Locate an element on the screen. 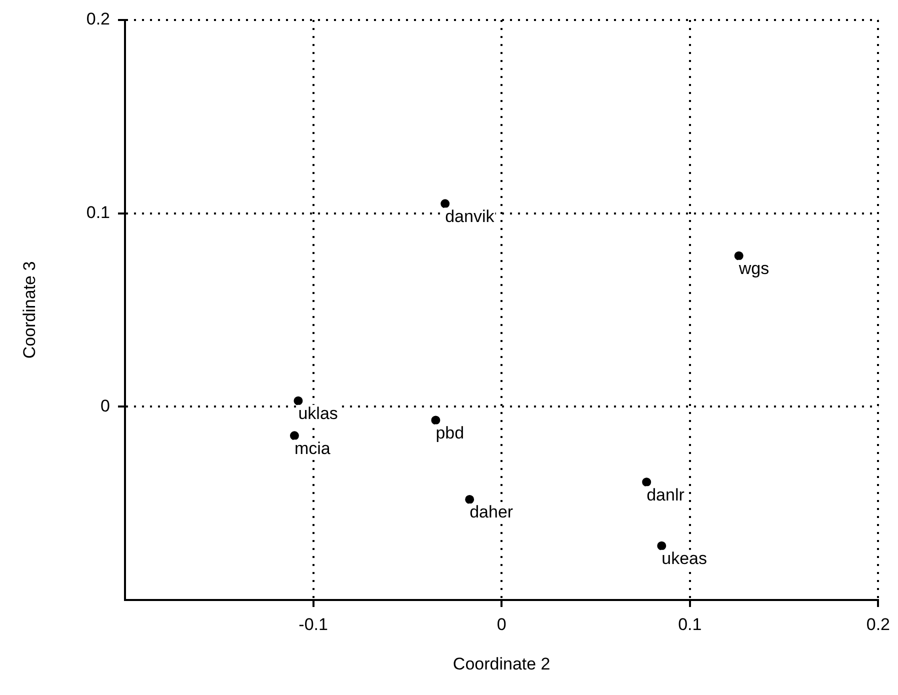 The image size is (898, 695). annotation: uklas is located at coordinates (318, 414).